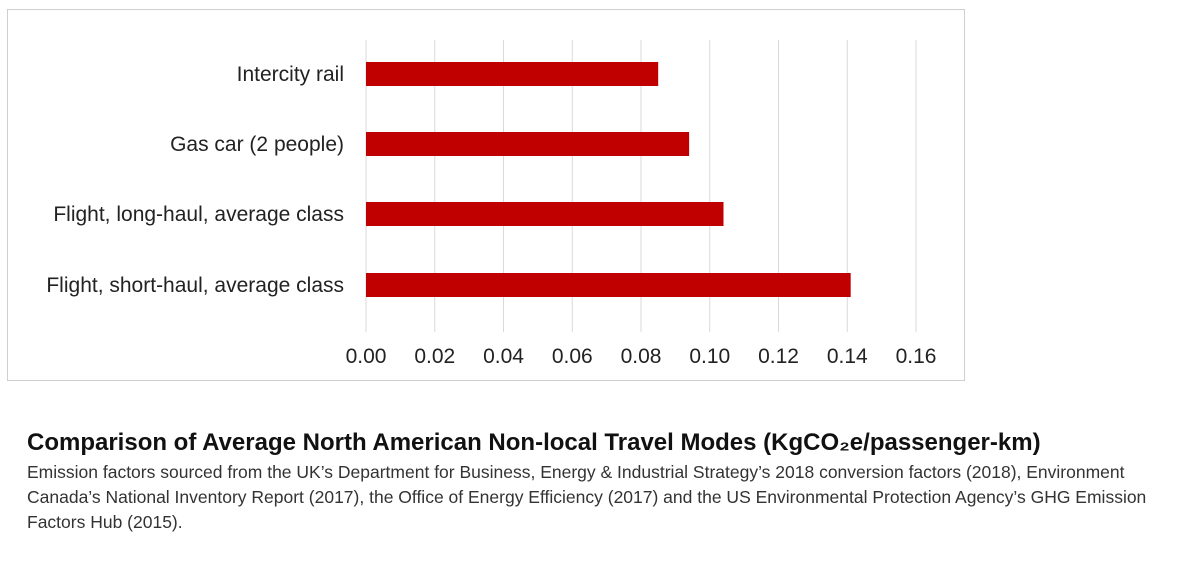  What do you see at coordinates (503, 356) in the screenshot?
I see `x-tick-label: 0.04` at bounding box center [503, 356].